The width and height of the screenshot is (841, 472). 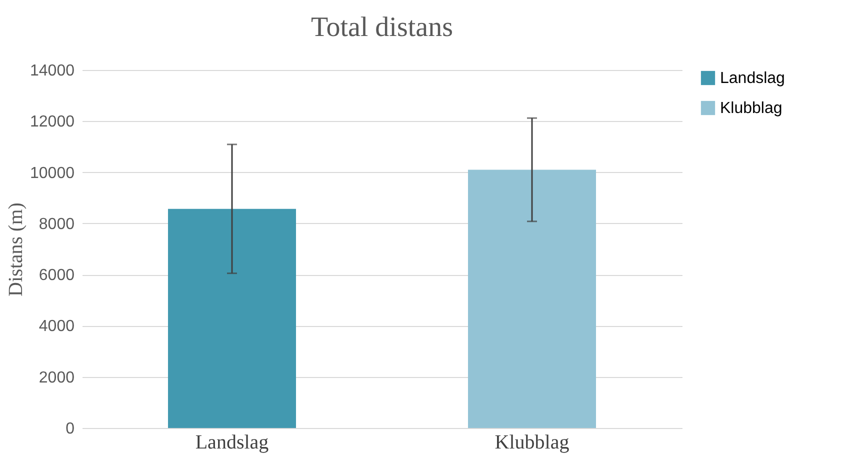 What do you see at coordinates (52, 173) in the screenshot?
I see `y-tick-label: 10000` at bounding box center [52, 173].